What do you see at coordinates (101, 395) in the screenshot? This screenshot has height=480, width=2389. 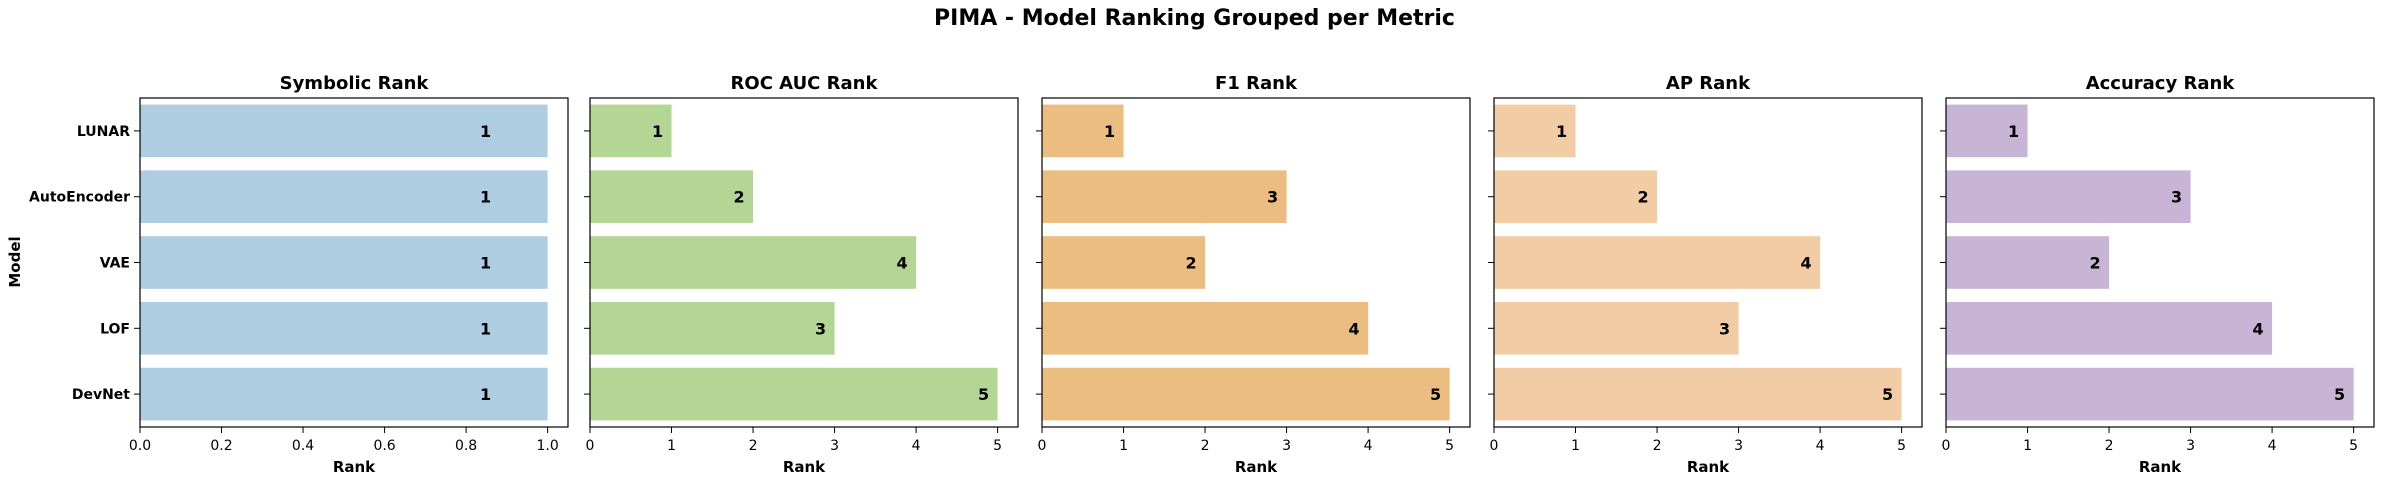 I see `y-tick-label: DevNet` at bounding box center [101, 395].